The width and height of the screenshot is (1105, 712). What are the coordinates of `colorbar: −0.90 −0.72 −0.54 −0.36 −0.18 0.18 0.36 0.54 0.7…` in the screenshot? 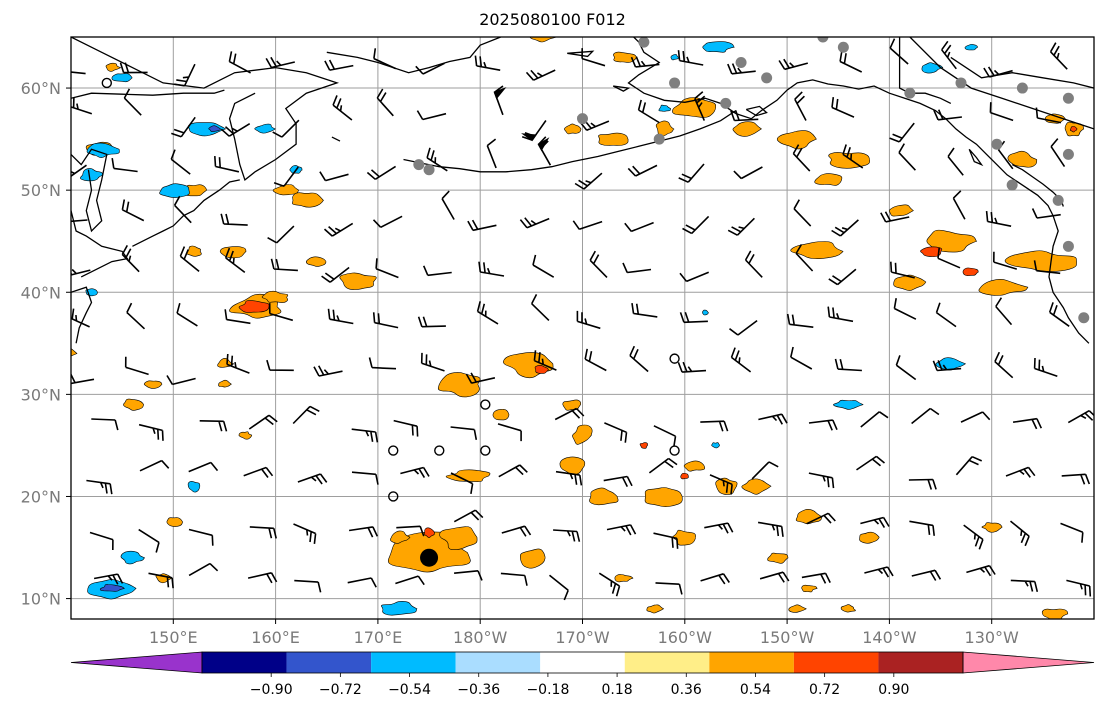 It's located at (582, 674).